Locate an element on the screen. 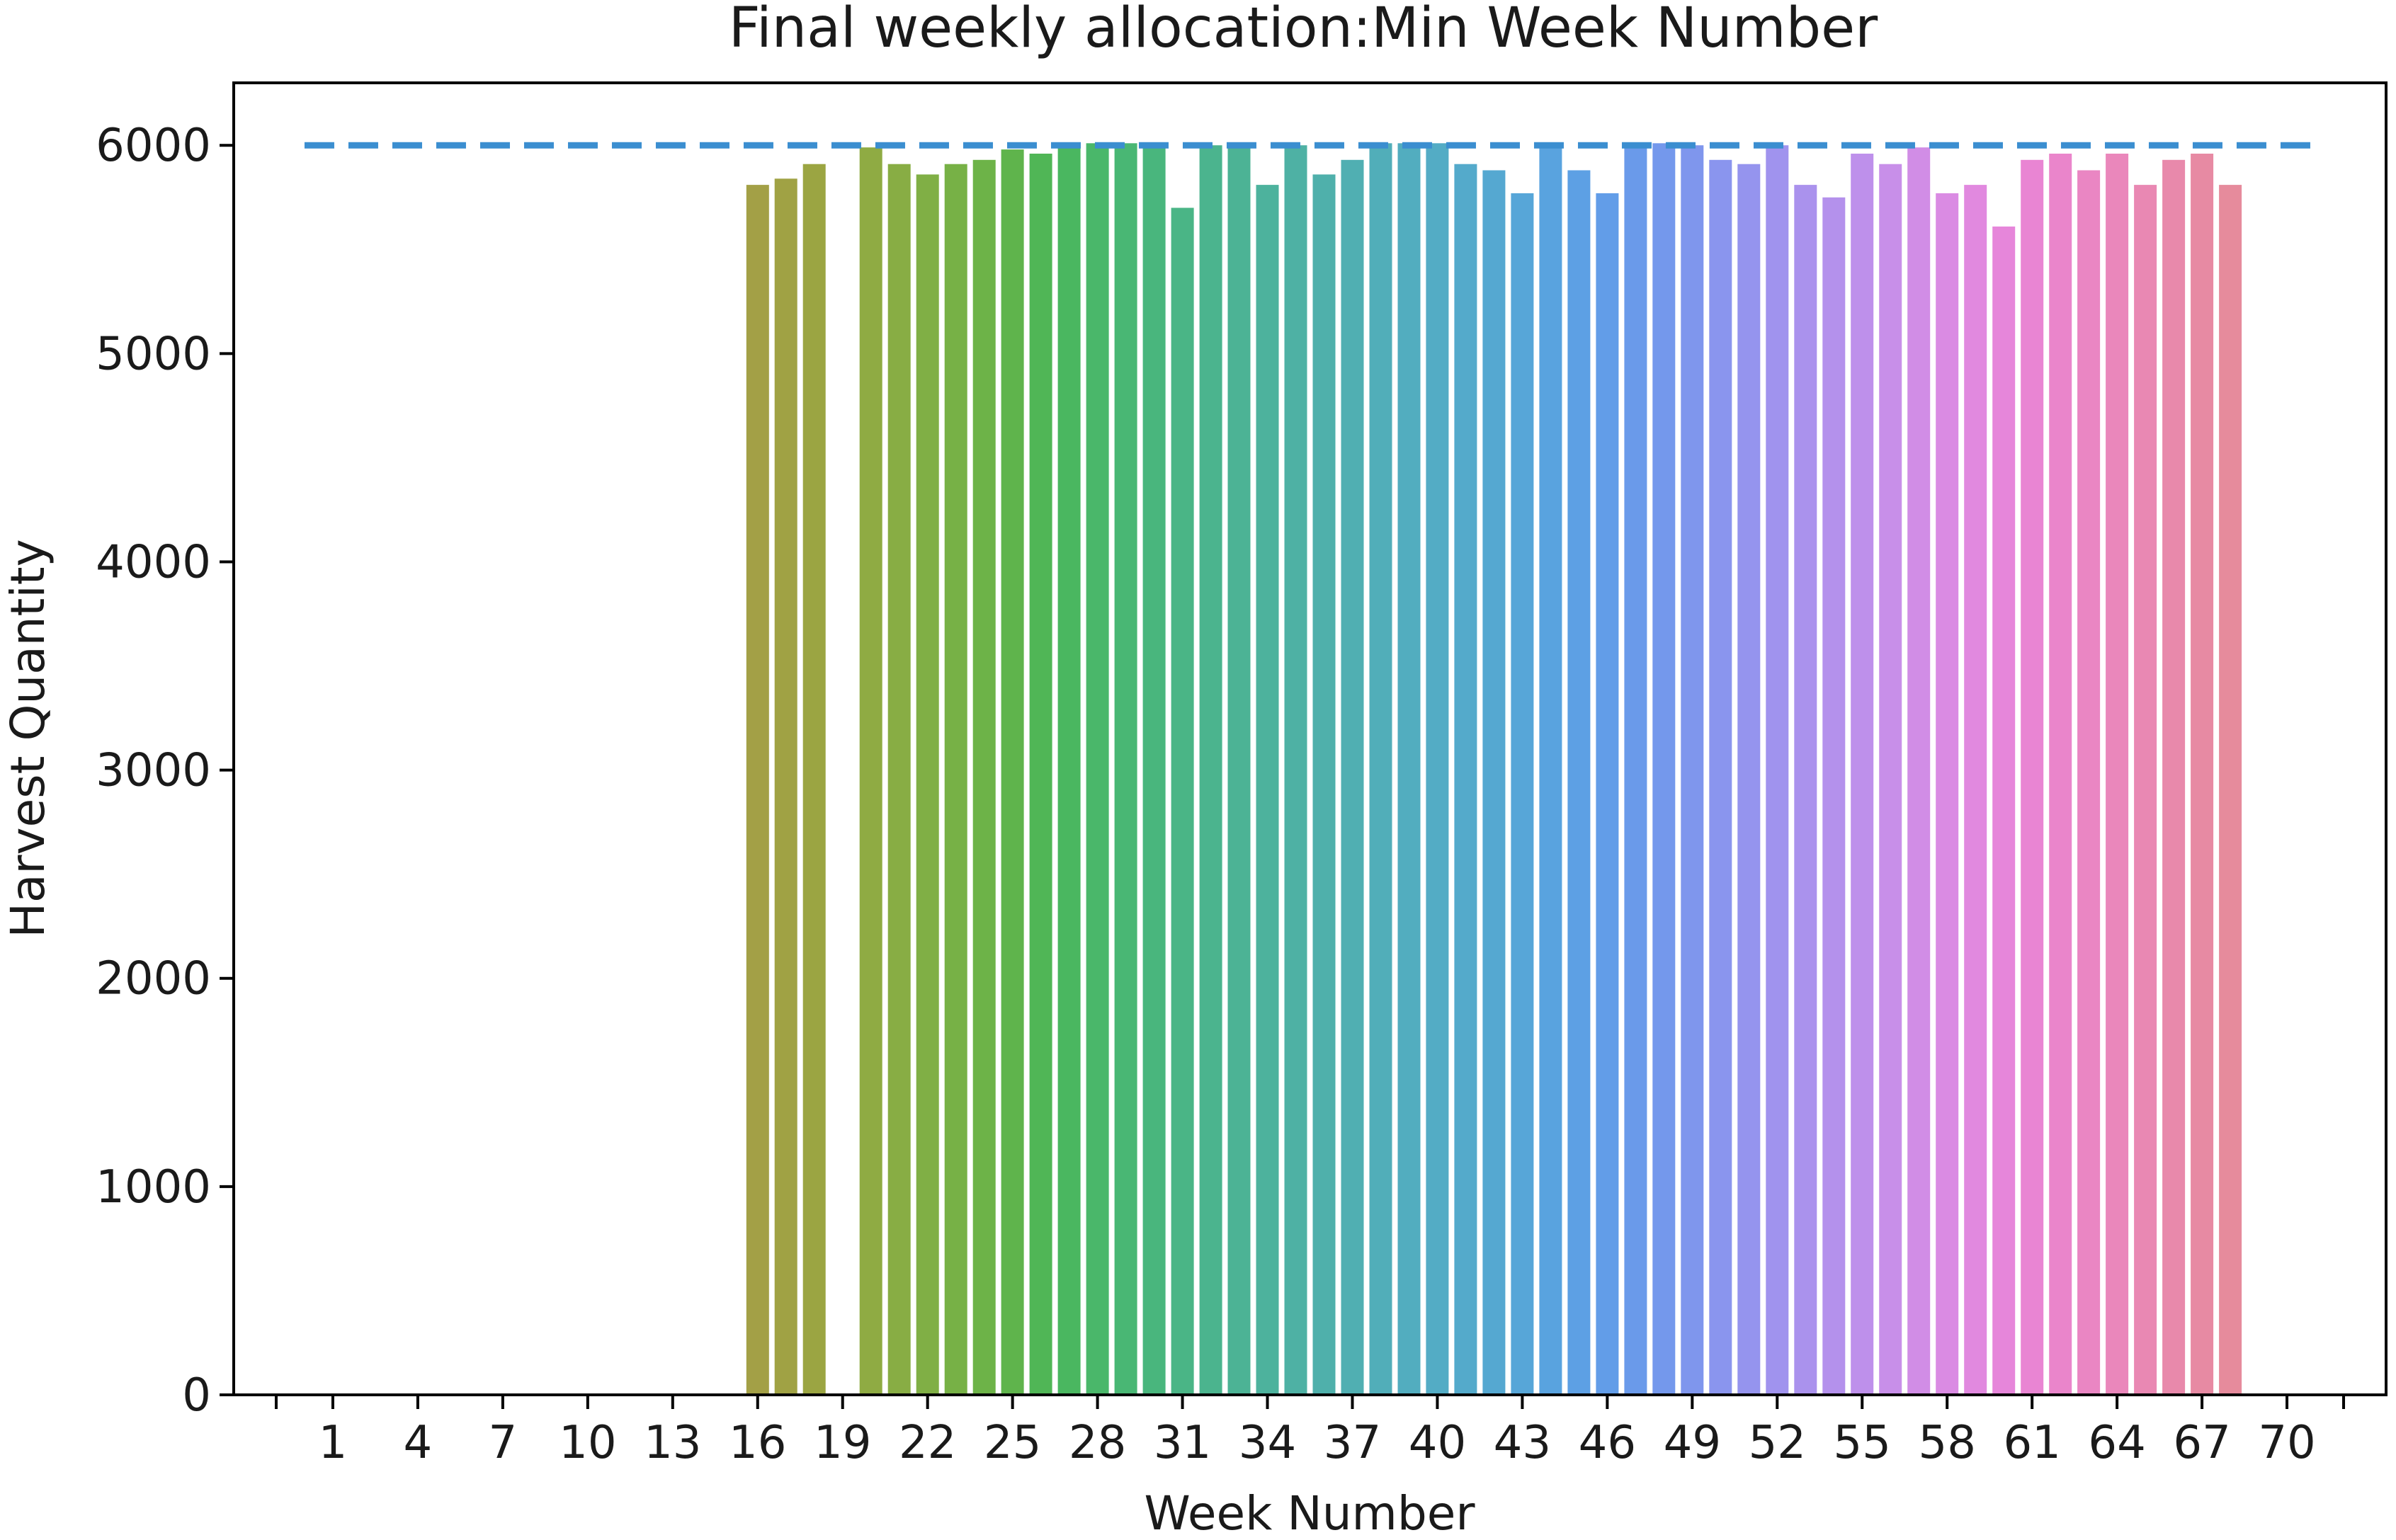 The height and width of the screenshot is (1540, 2396). x-tick-label: 31 is located at coordinates (1182, 1443).